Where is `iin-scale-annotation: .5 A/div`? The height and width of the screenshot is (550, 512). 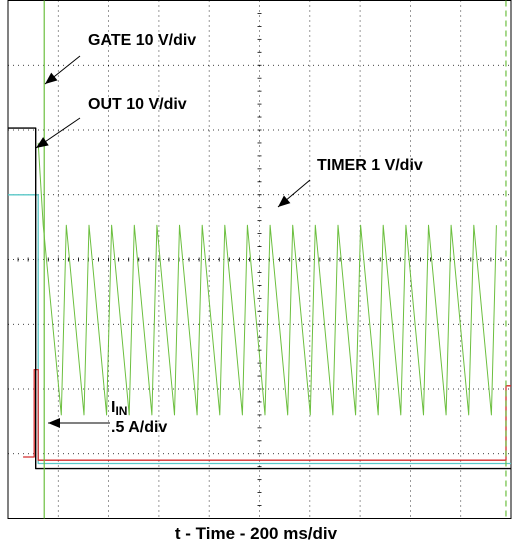
iin-scale-annotation: .5 A/div is located at coordinates (139, 427).